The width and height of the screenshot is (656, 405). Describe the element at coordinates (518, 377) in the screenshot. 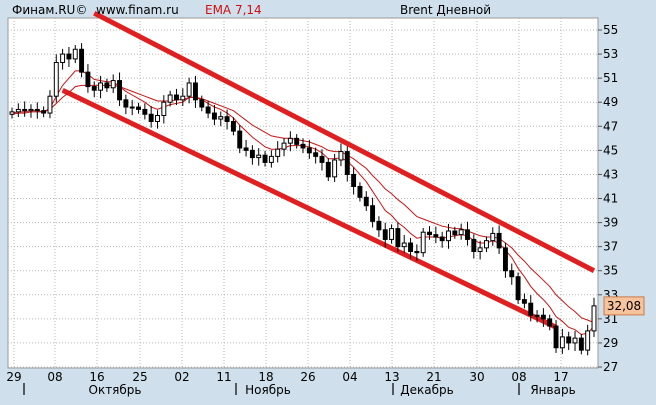

I see `x-tick-label: 08` at that location.